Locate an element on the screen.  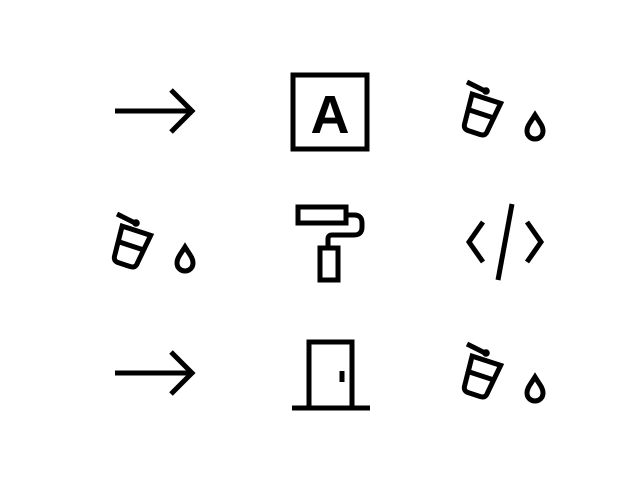
door-icon is located at coordinates (330, 372).